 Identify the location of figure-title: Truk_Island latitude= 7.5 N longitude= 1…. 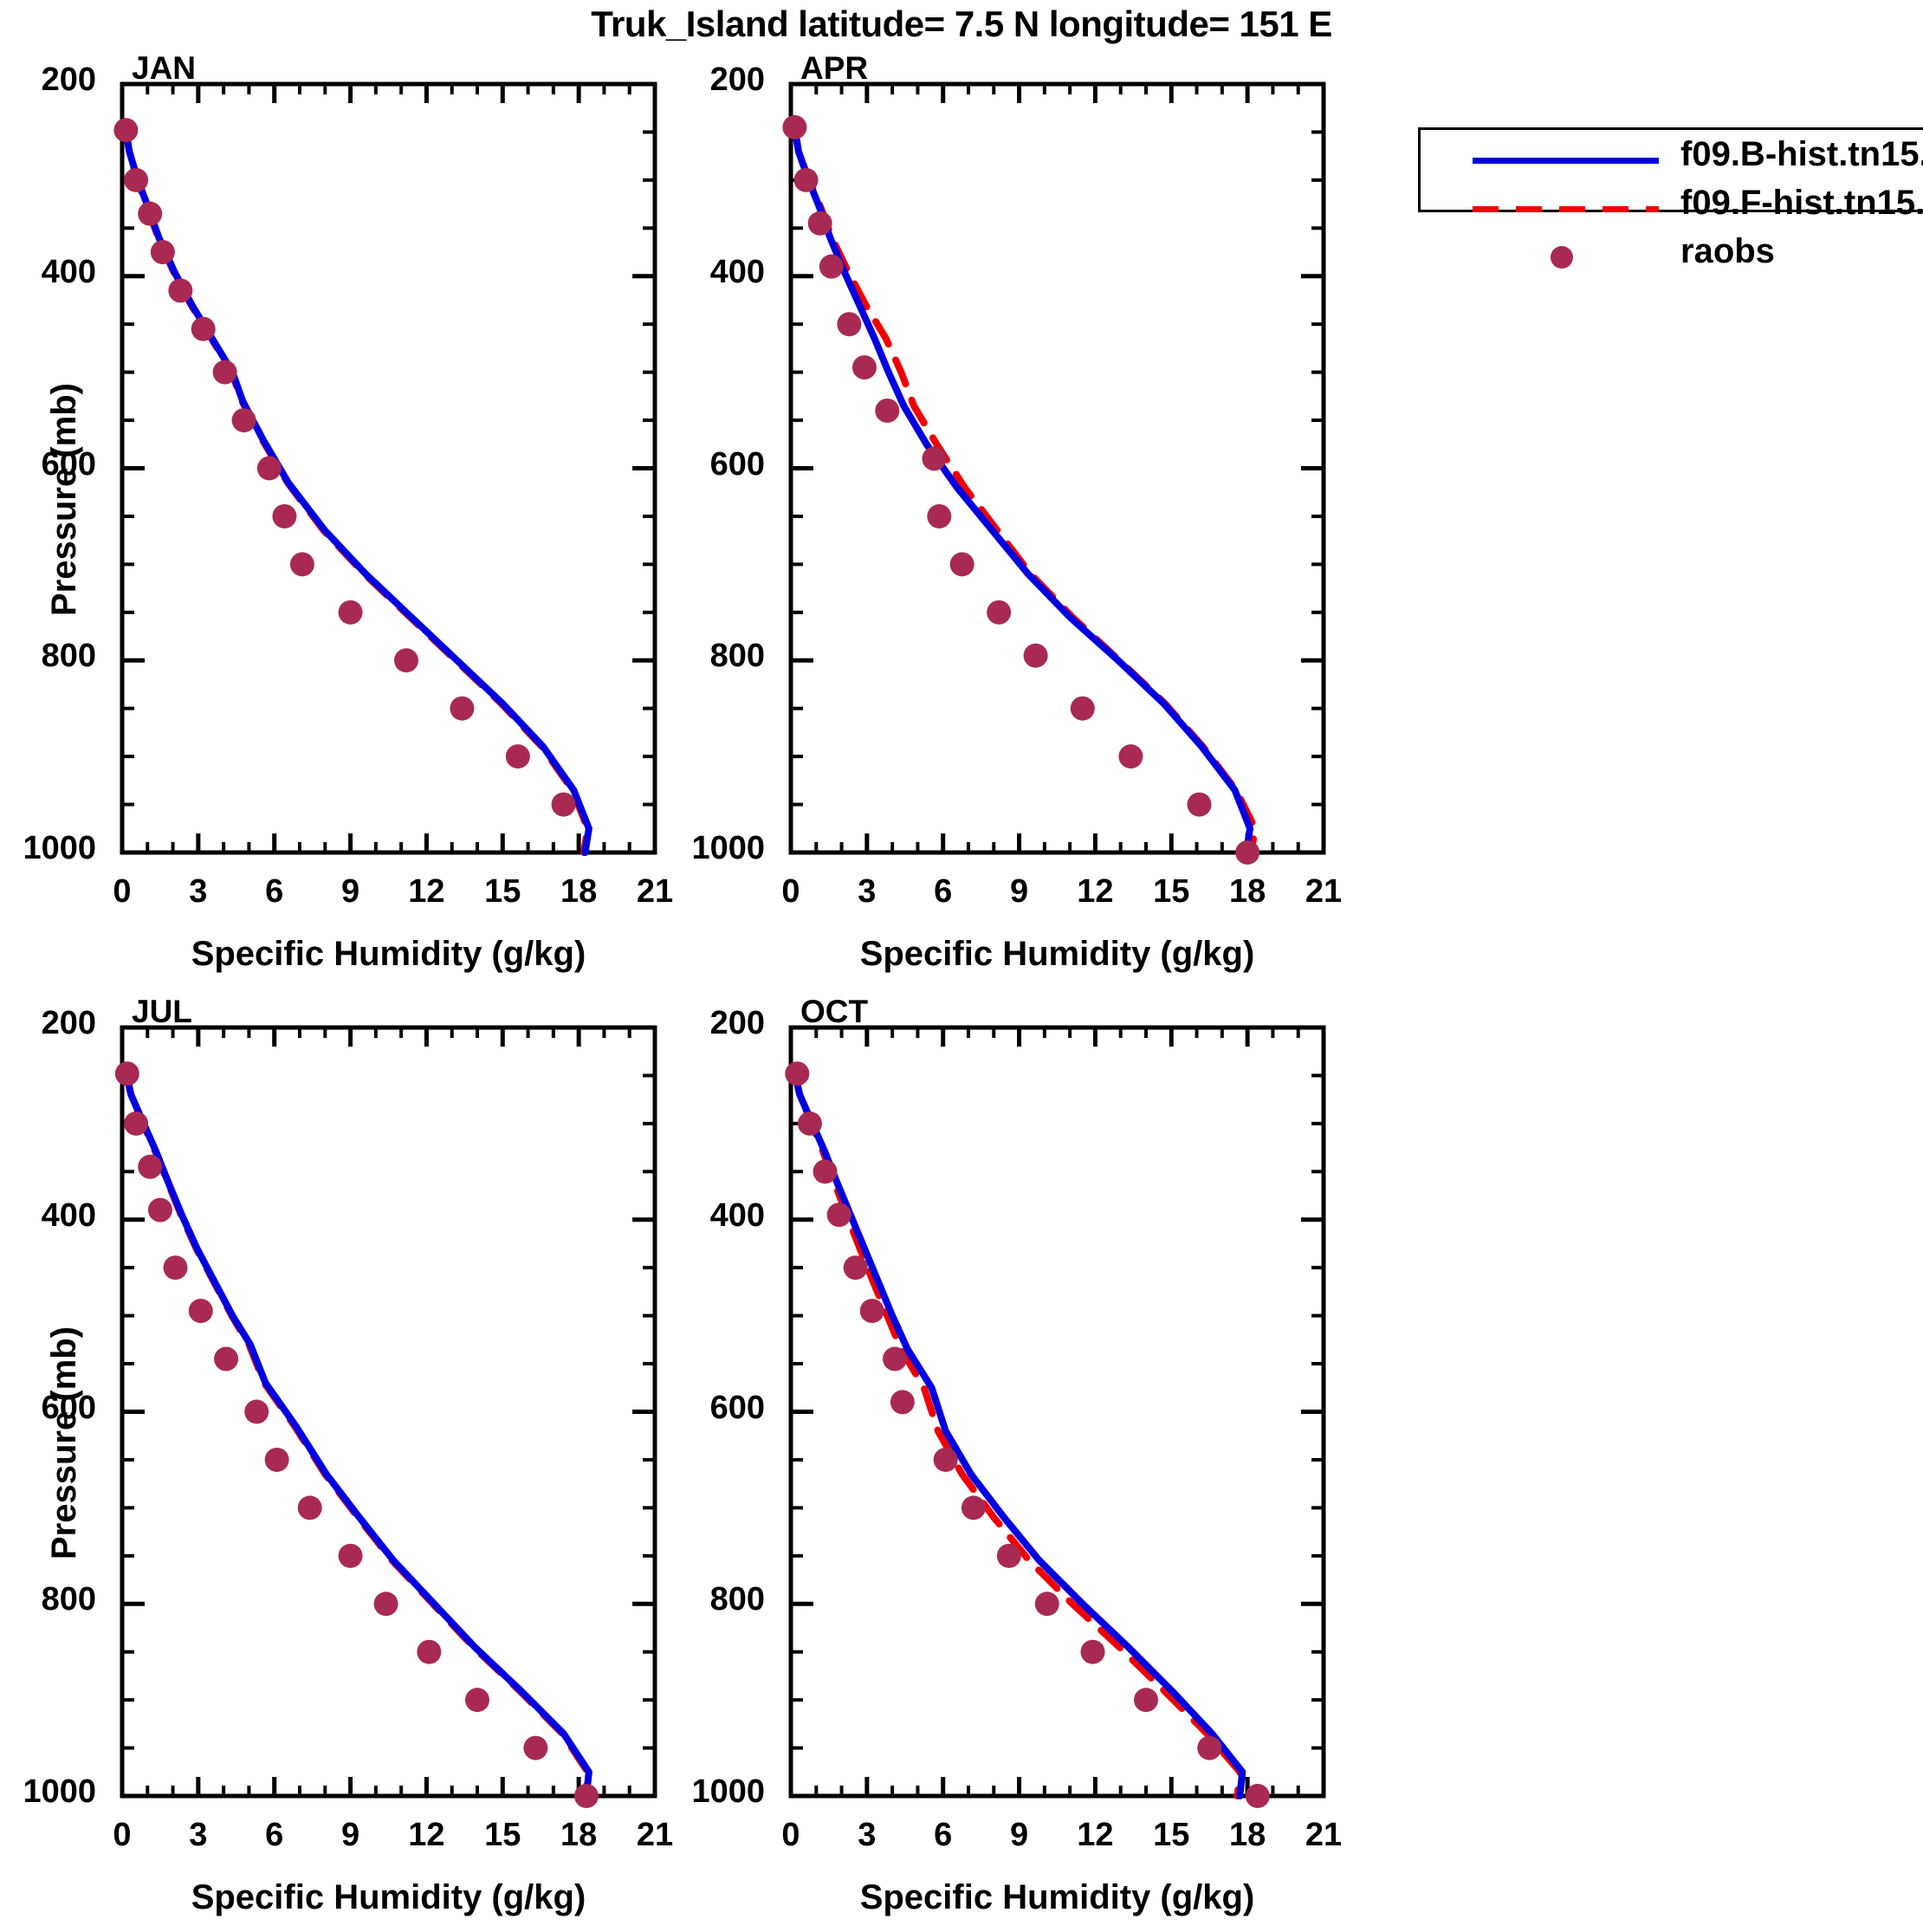
(961, 23).